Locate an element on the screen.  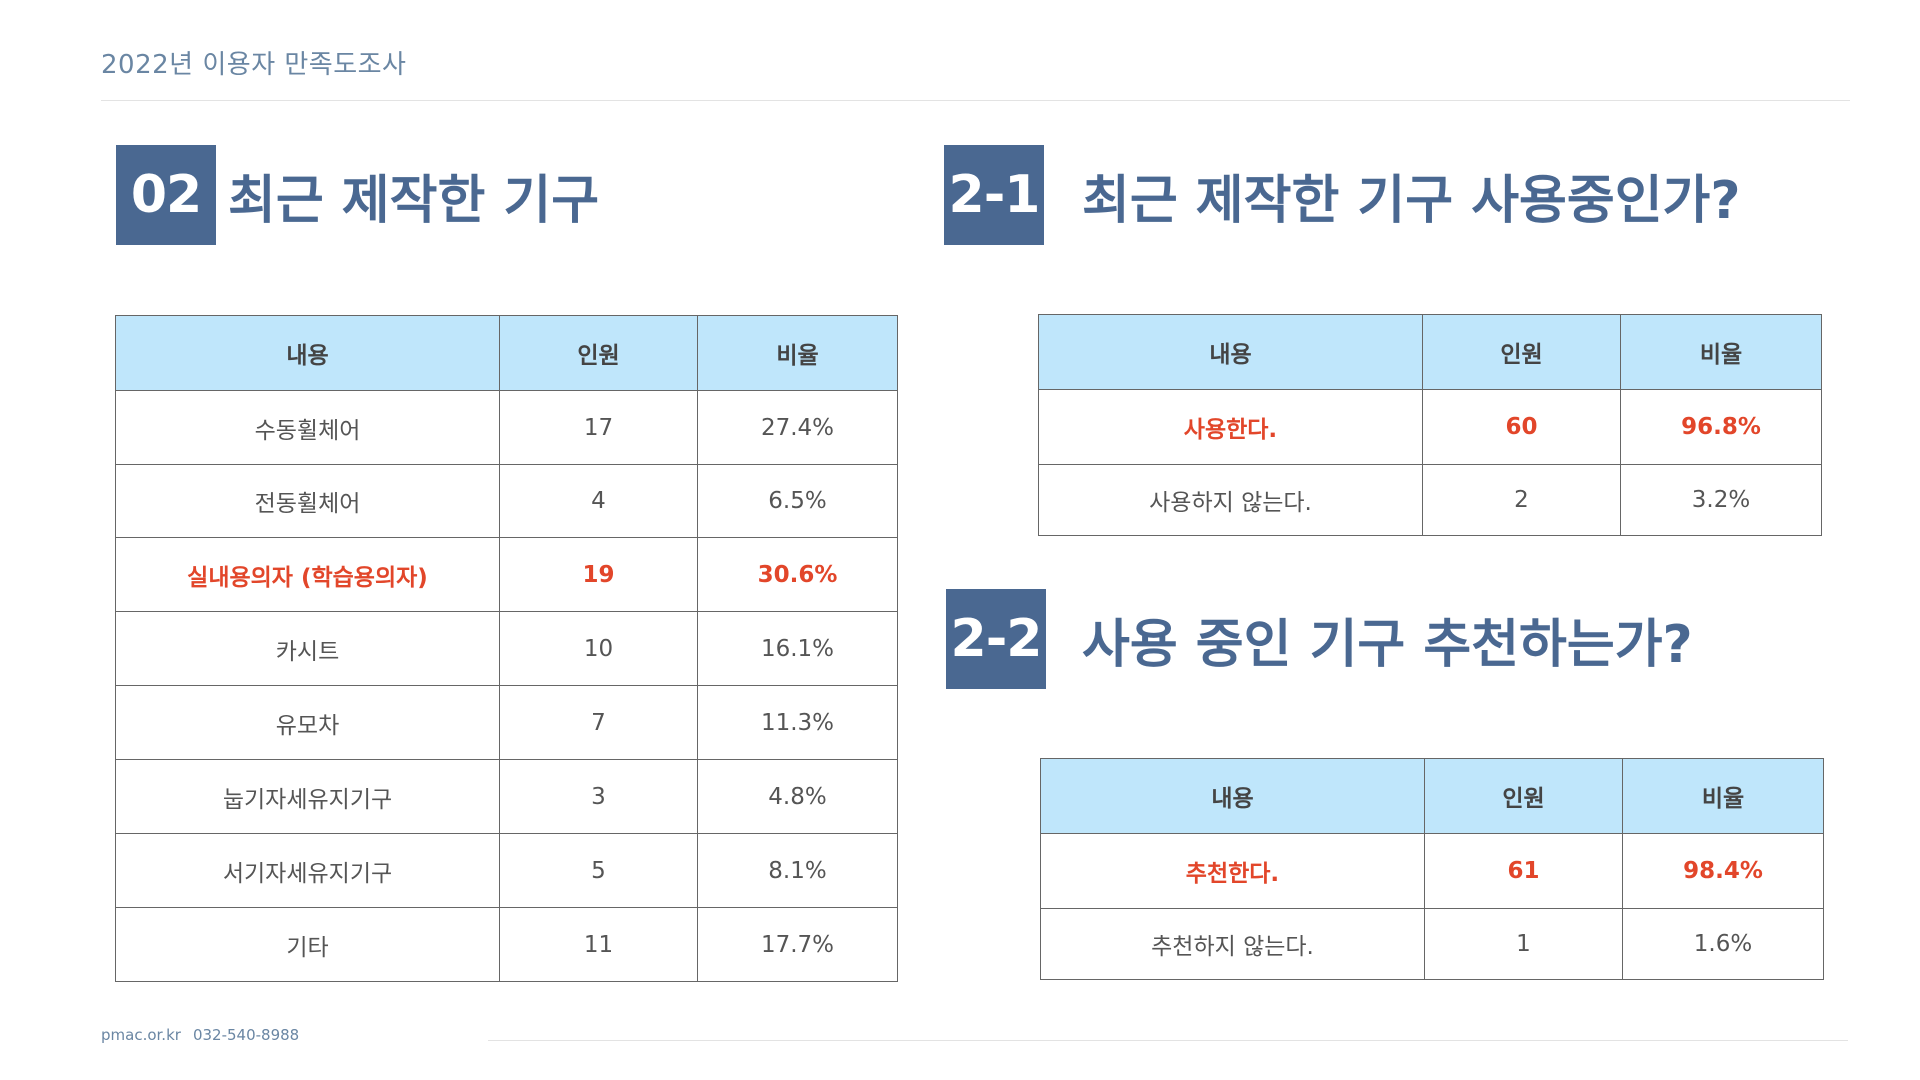
footer-contact: pmac.or.kr 032-540-8988 is located at coordinates (200, 1035).